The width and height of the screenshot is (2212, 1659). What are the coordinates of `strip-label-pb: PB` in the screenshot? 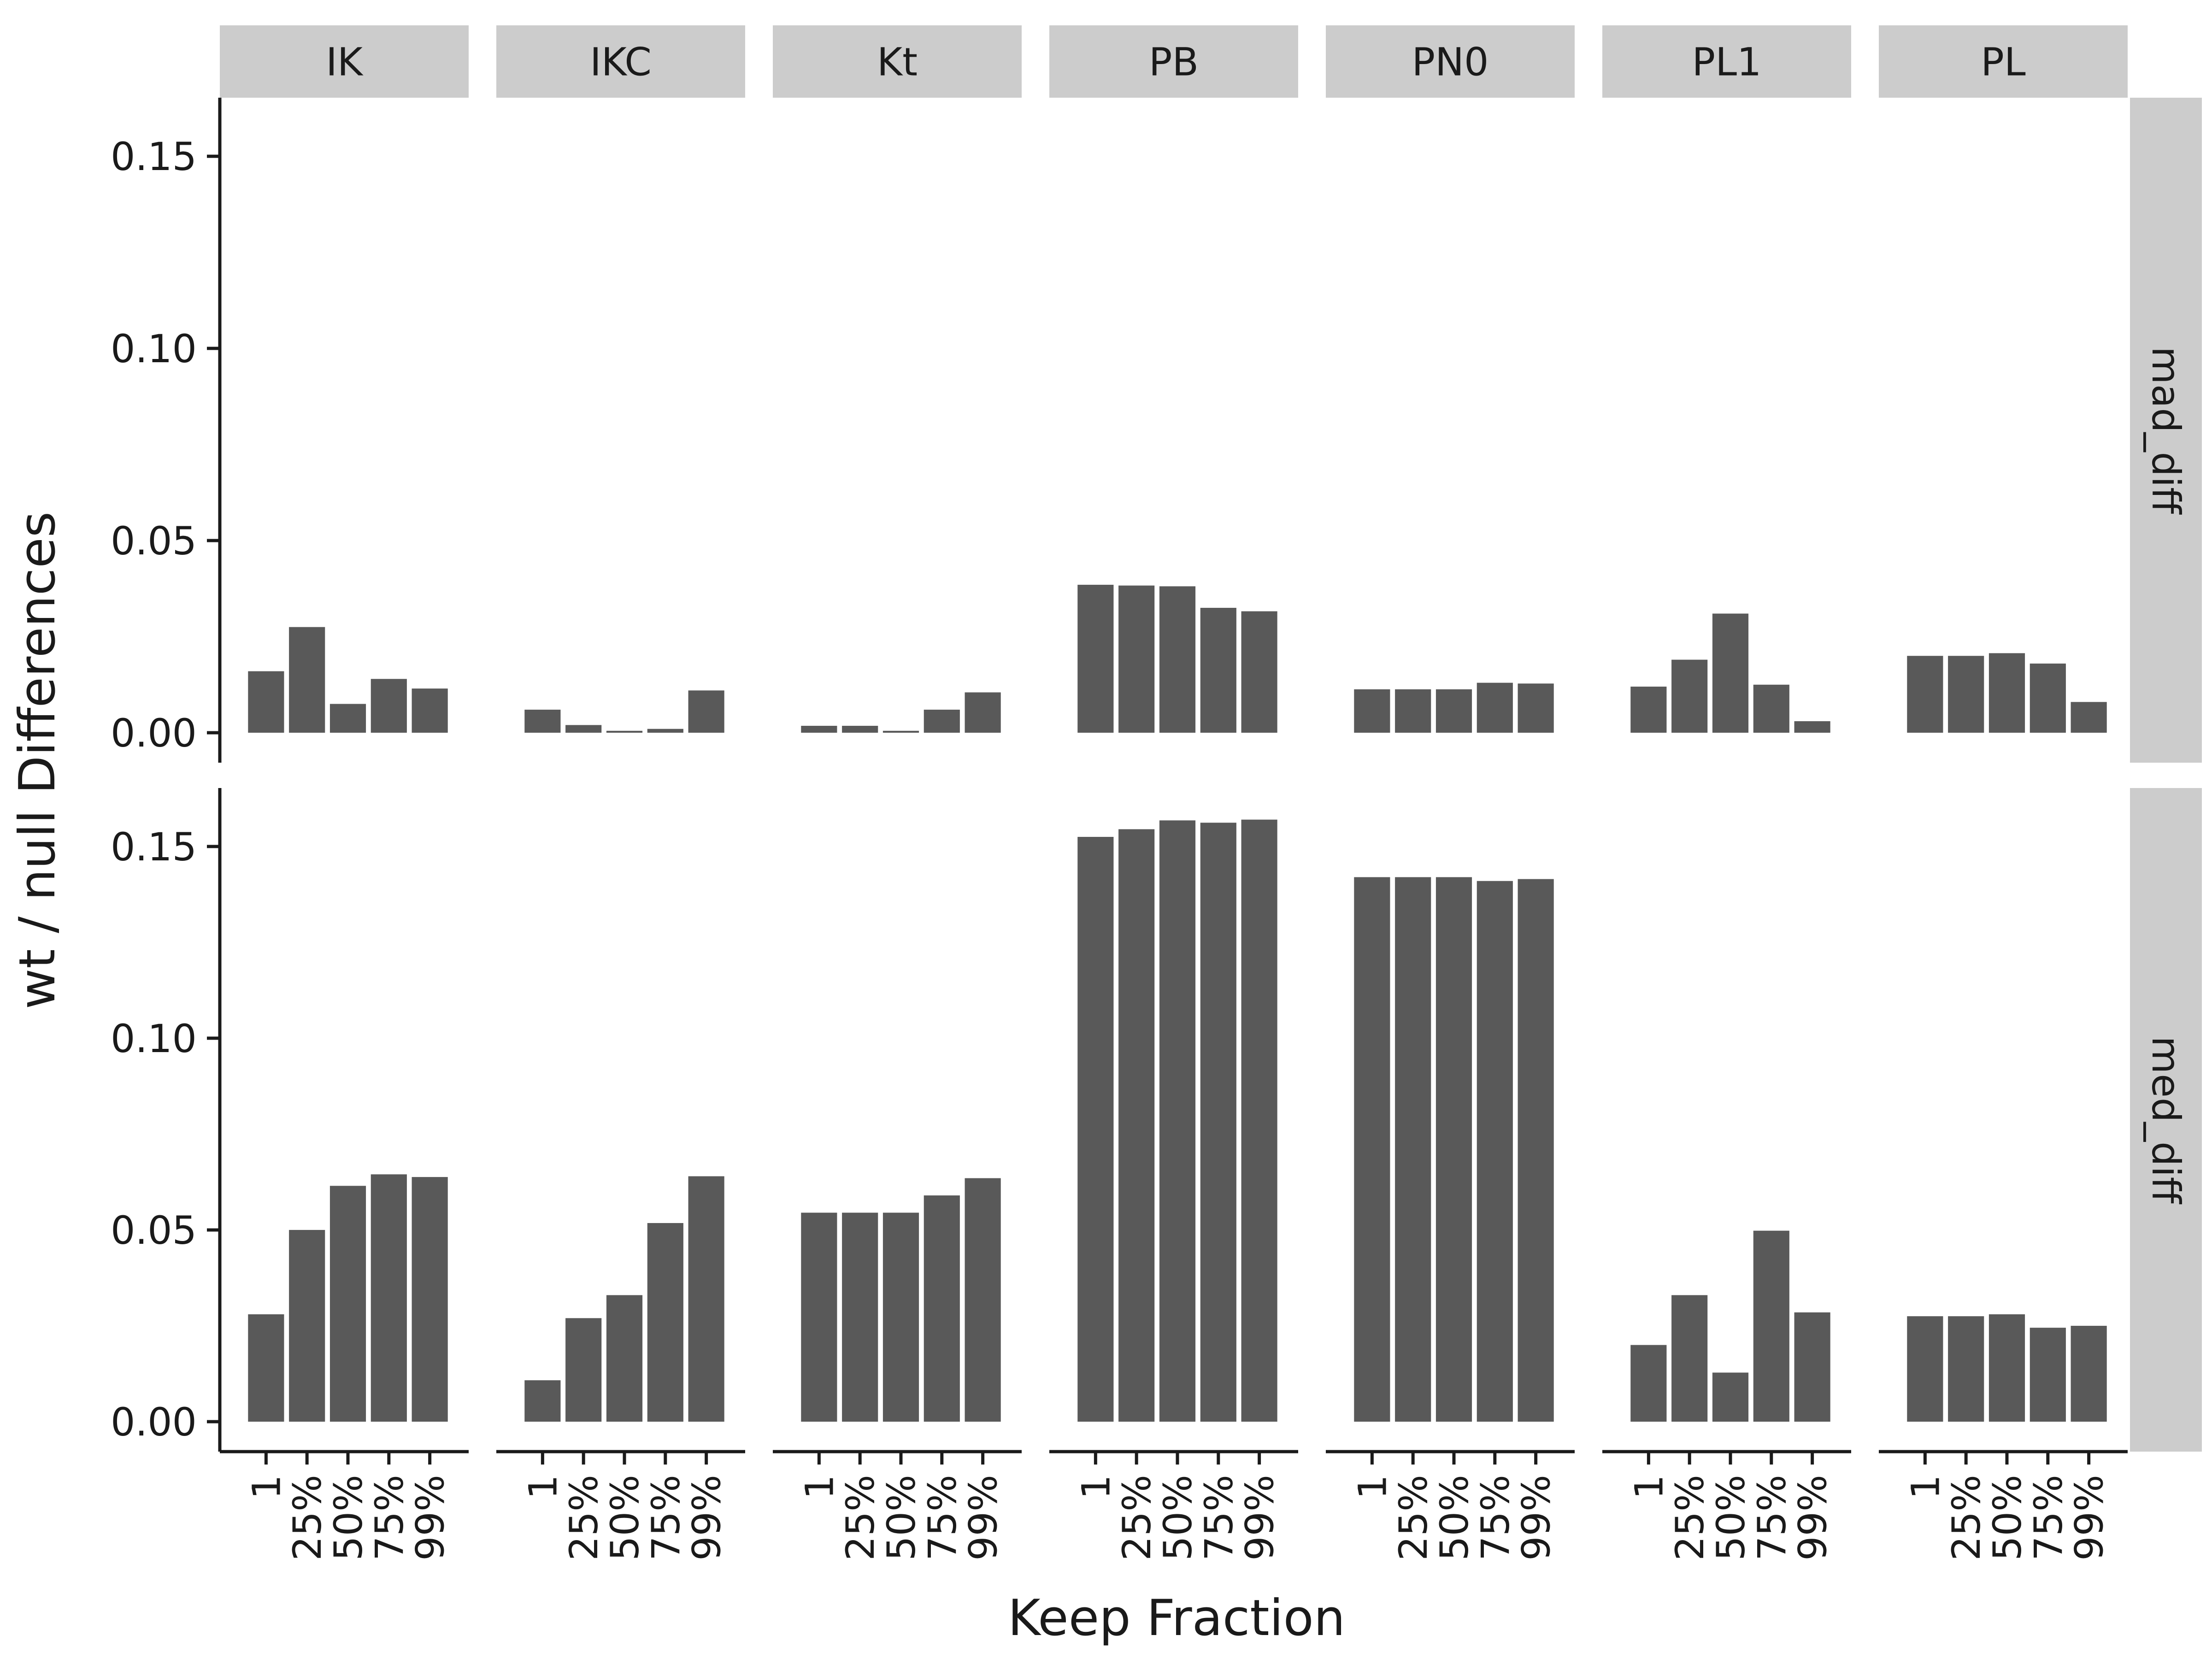 It's located at (1174, 62).